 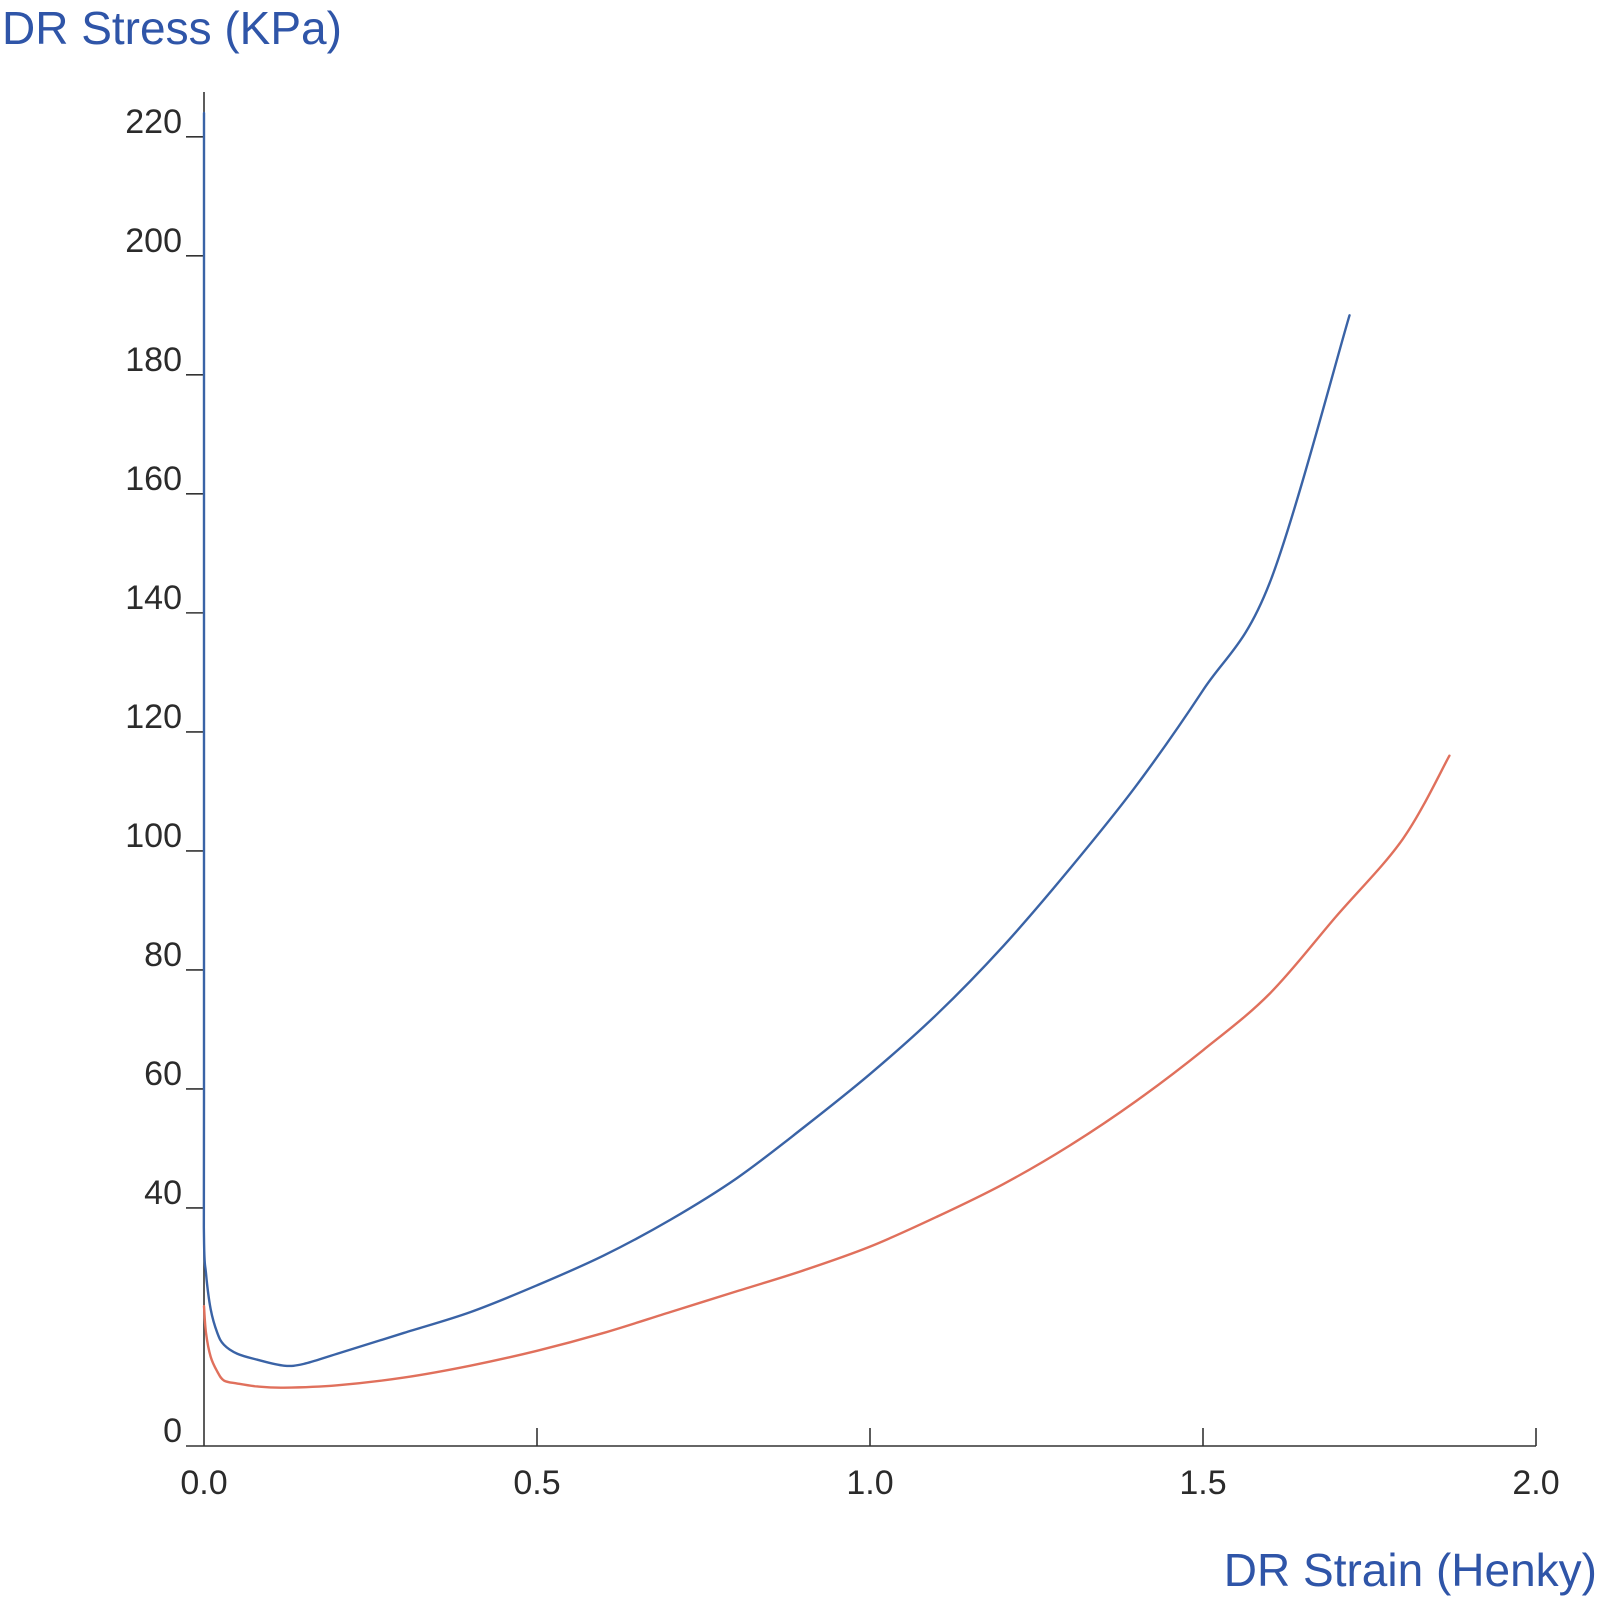 What do you see at coordinates (153, 479) in the screenshot?
I see `y-tick-label: 160` at bounding box center [153, 479].